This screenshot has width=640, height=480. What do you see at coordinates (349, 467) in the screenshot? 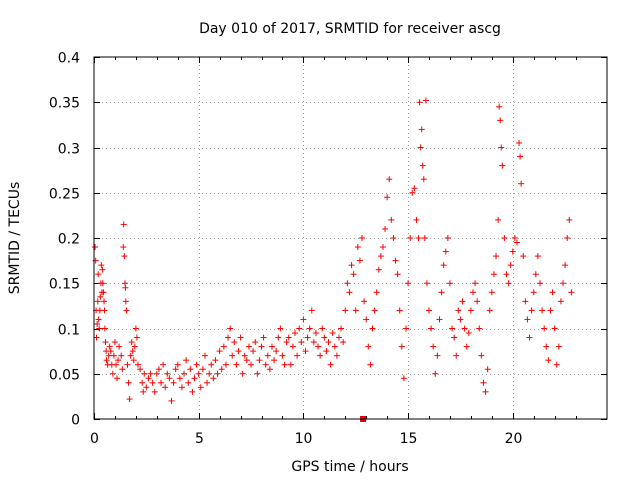
I see `x-axis-label: GPS time / hours` at bounding box center [349, 467].